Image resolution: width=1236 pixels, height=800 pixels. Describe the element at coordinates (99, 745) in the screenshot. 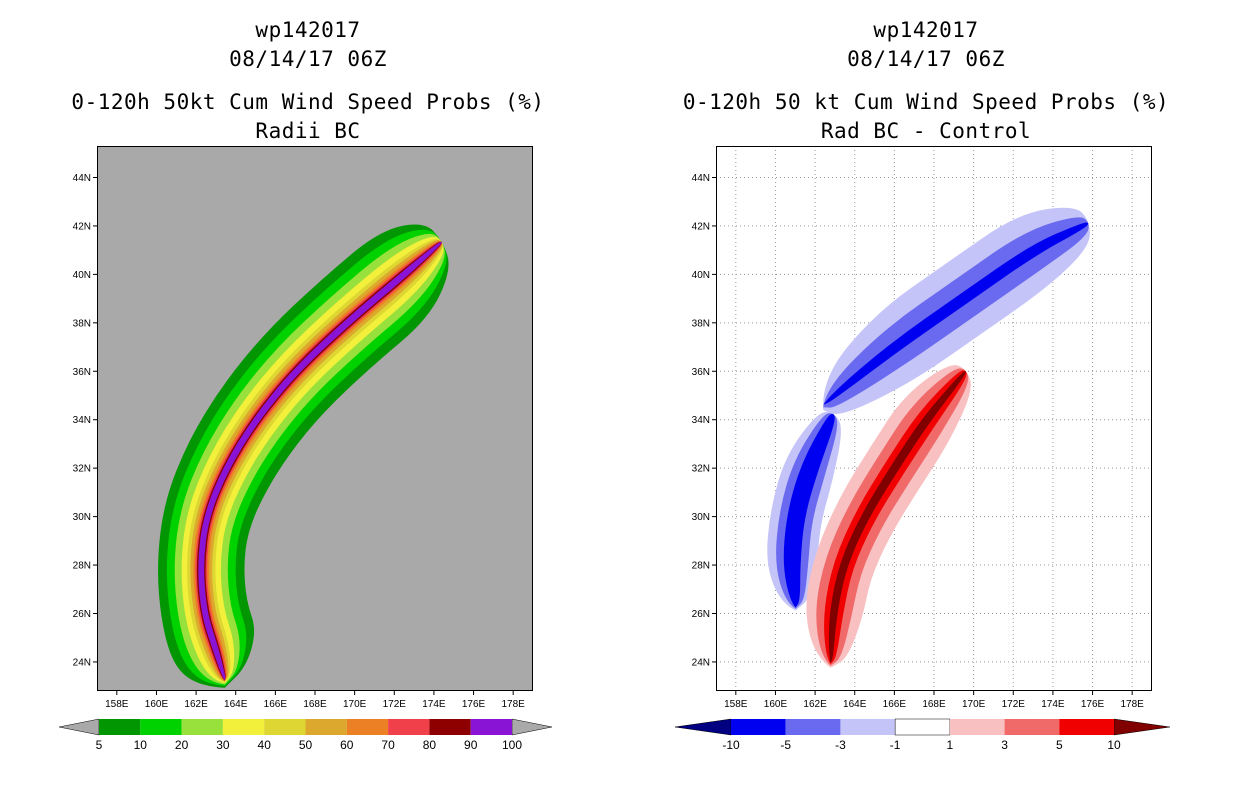

I see `left-colorbar-label-5: 5` at that location.